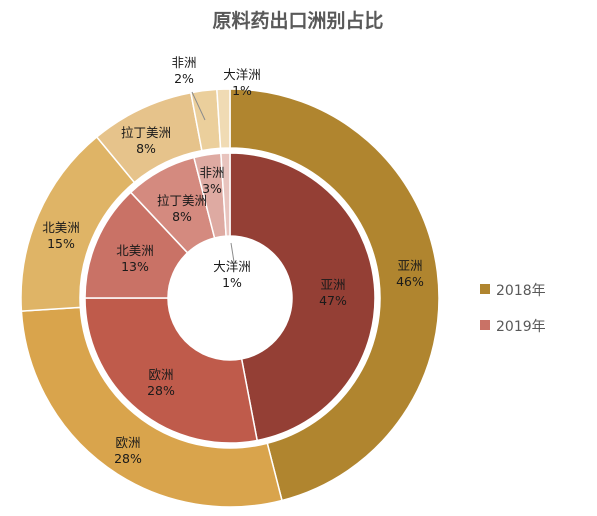  Describe the element at coordinates (212, 188) in the screenshot. I see `inner-slice-value-5: 3%` at that location.